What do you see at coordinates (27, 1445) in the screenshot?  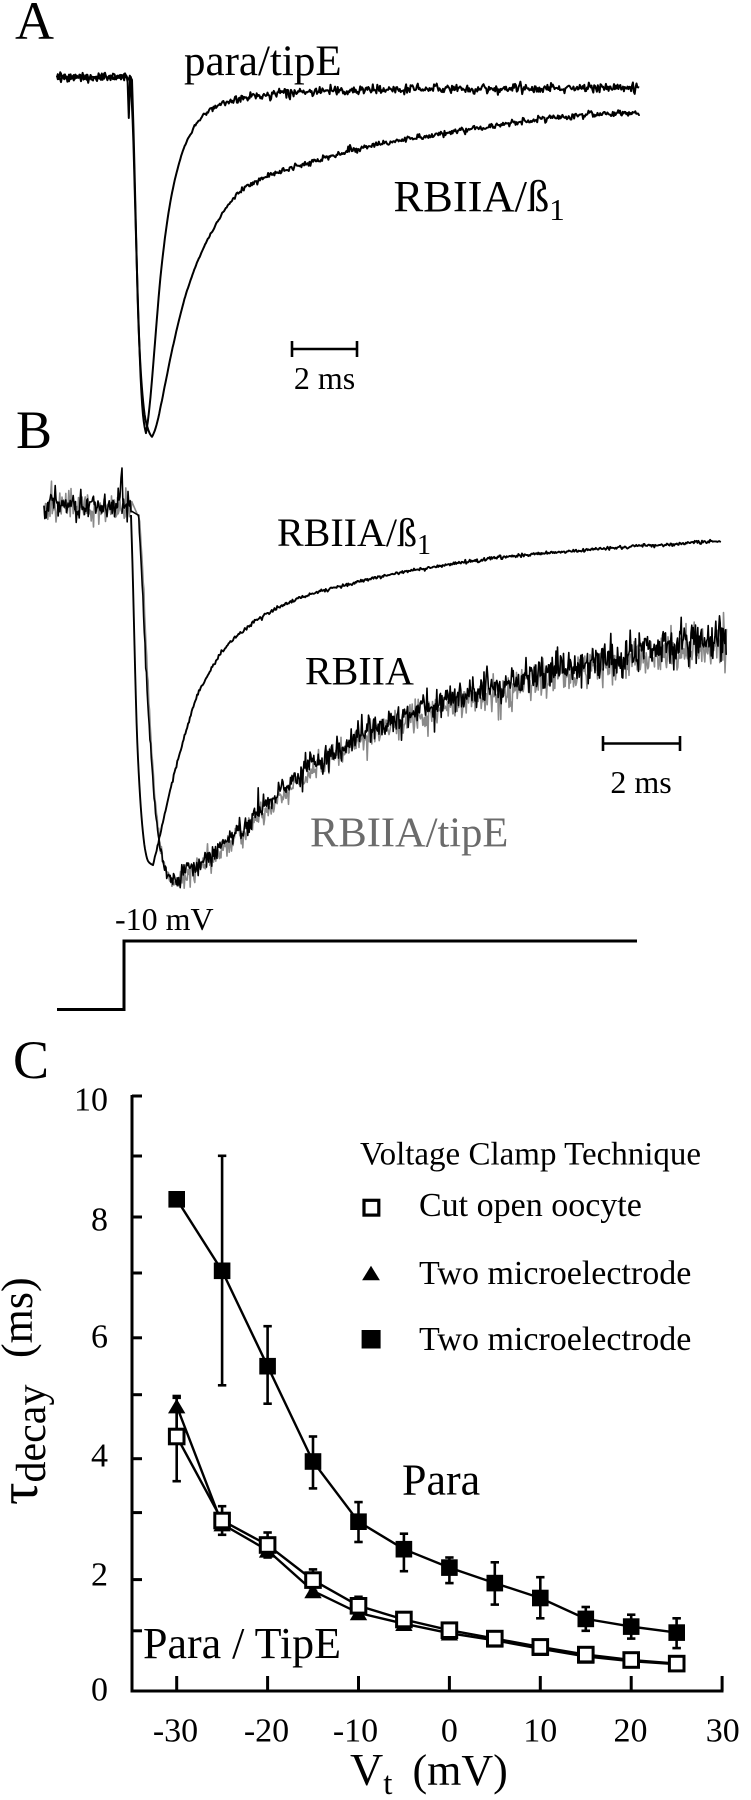 I see `svg-text: τdecay` at bounding box center [27, 1445].